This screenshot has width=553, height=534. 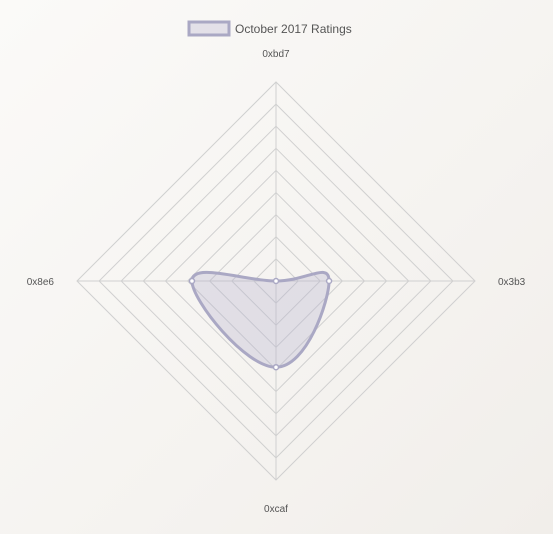 I want to click on data-point-0xbd7, so click(x=276, y=281).